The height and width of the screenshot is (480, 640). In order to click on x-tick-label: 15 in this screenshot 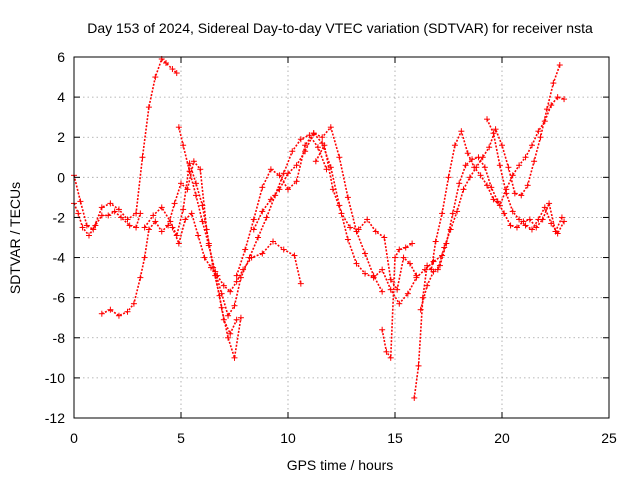, I will do `click(395, 438)`.